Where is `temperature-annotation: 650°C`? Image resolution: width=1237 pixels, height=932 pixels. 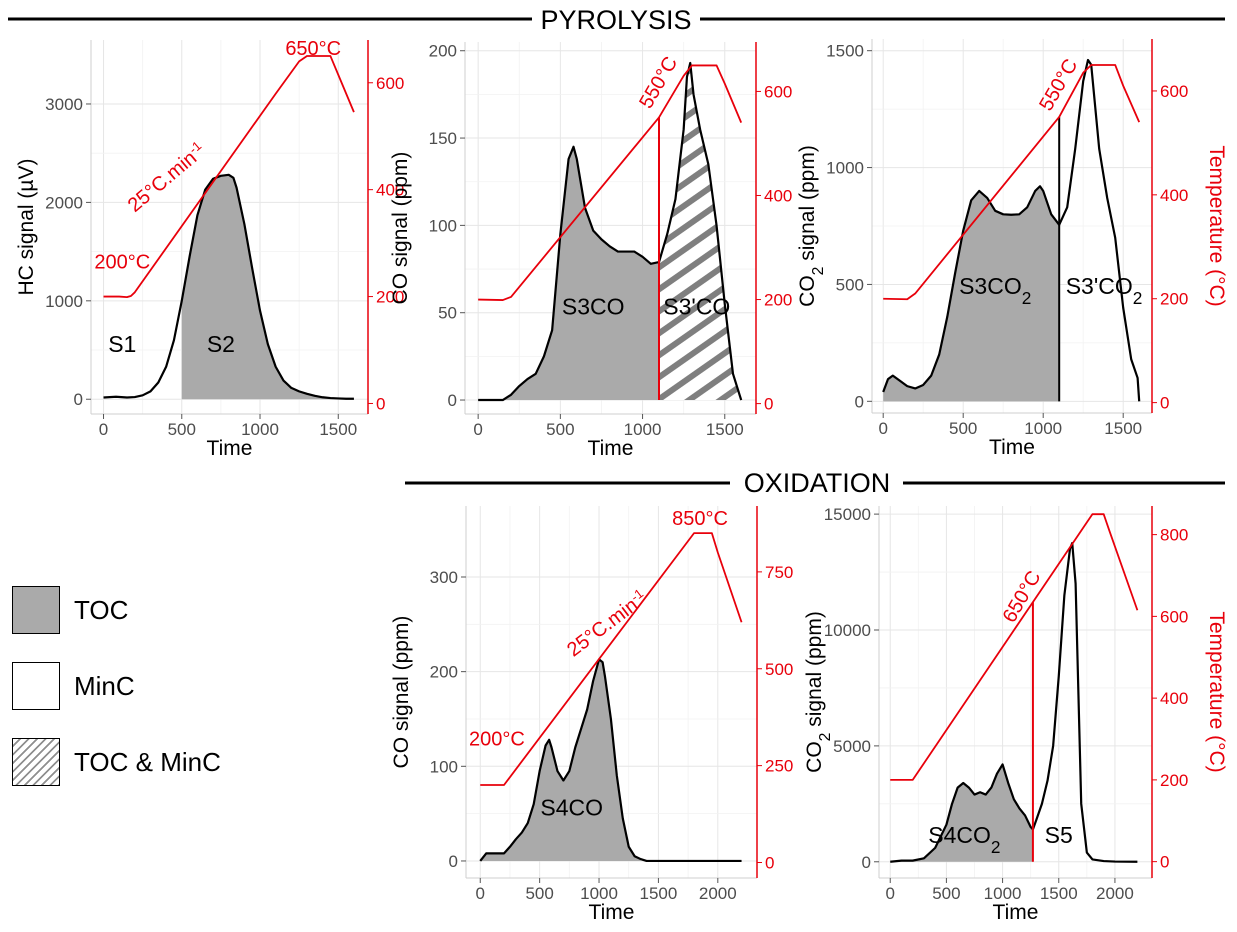 temperature-annotation: 650°C is located at coordinates (313, 49).